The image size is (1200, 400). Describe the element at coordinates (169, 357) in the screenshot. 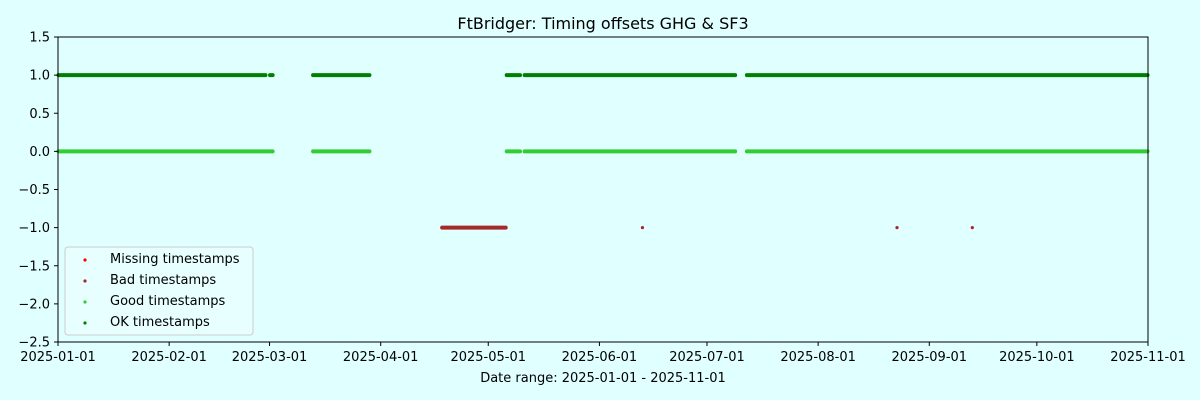

I see `x-tick-label: 2025-02-01` at that location.